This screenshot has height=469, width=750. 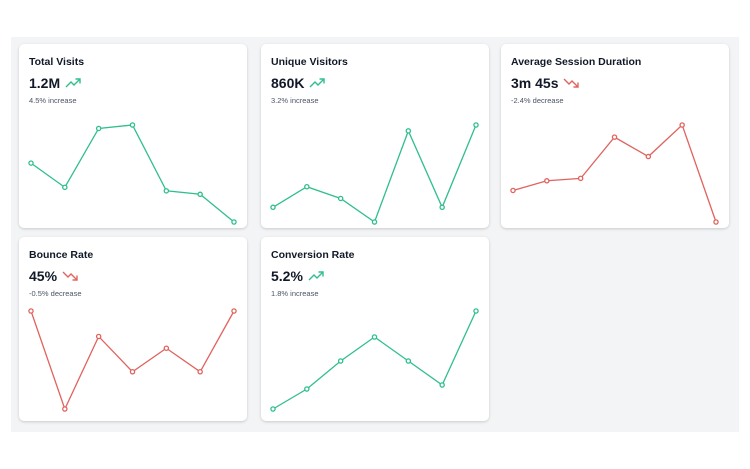 What do you see at coordinates (288, 83) in the screenshot?
I see `card-value: 860K` at bounding box center [288, 83].